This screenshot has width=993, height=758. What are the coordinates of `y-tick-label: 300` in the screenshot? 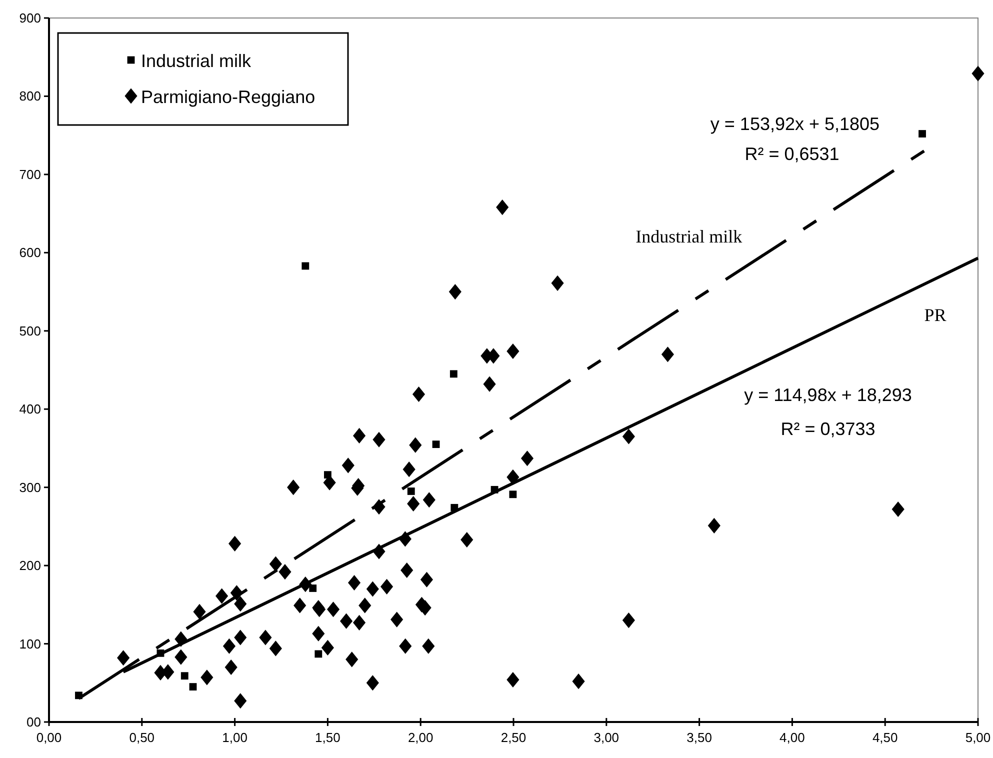 It's located at (30, 487).